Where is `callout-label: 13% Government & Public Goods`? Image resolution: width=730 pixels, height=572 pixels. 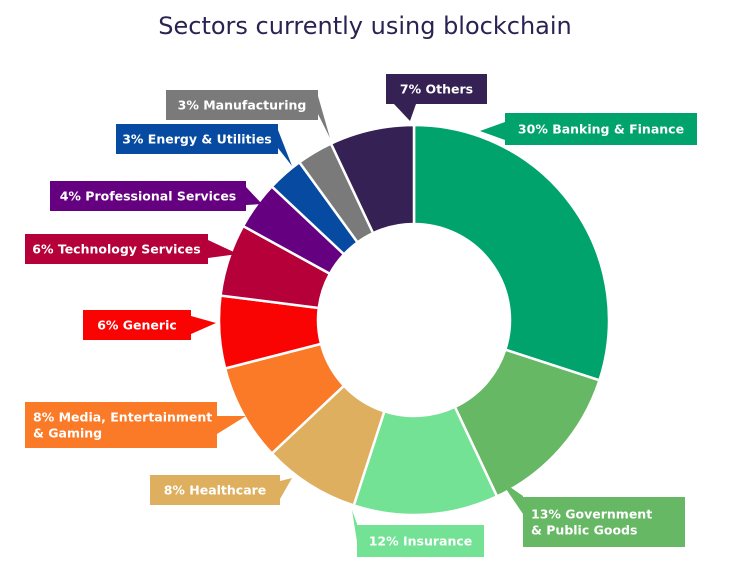
callout-label: 13% Government & Public Goods is located at coordinates (591, 522).